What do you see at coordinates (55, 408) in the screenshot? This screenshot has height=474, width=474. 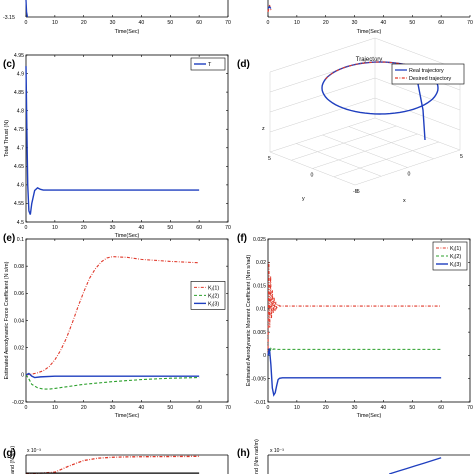 I see `e-xtick-label: 10` at bounding box center [55, 408].